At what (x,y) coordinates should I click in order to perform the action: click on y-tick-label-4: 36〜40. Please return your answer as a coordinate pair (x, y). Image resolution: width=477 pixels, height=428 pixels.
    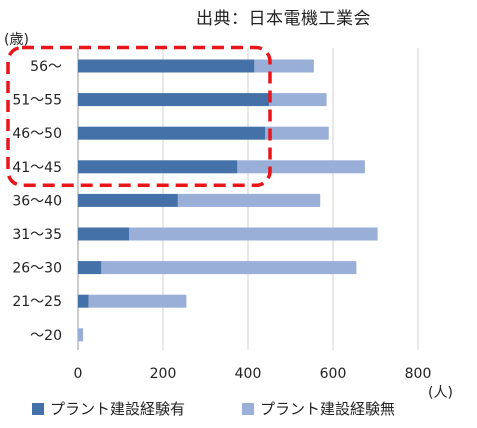
    Looking at the image, I should click on (37, 201).